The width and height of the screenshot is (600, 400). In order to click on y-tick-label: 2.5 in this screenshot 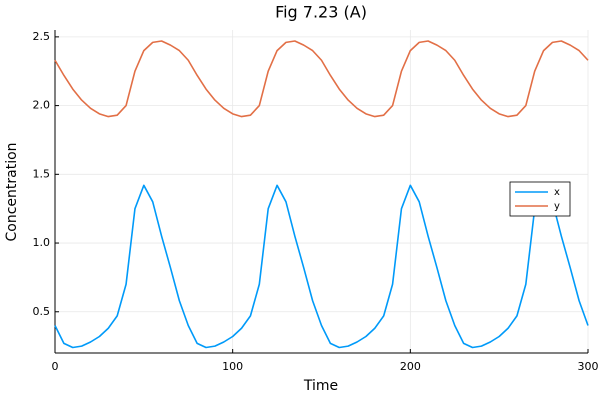, I will do `click(42, 36)`.